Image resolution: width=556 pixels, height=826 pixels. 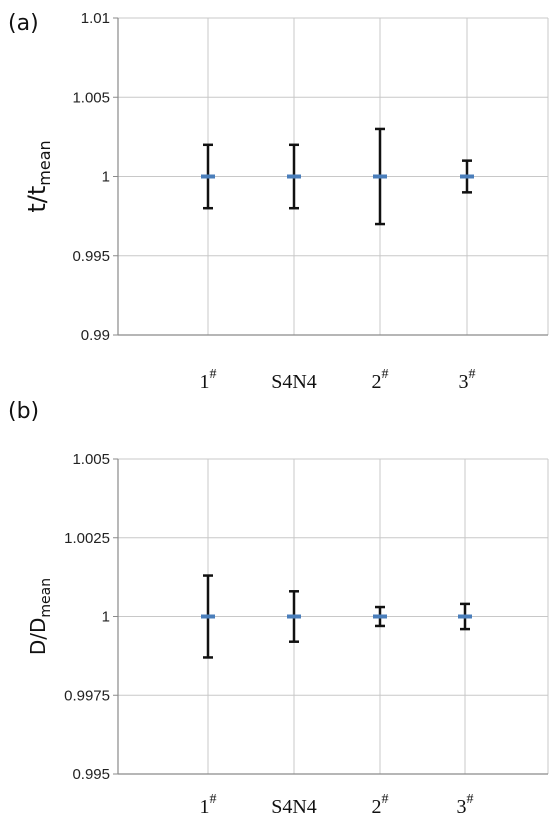 I want to click on y-axis-label: D/Dmean, so click(x=40, y=616).